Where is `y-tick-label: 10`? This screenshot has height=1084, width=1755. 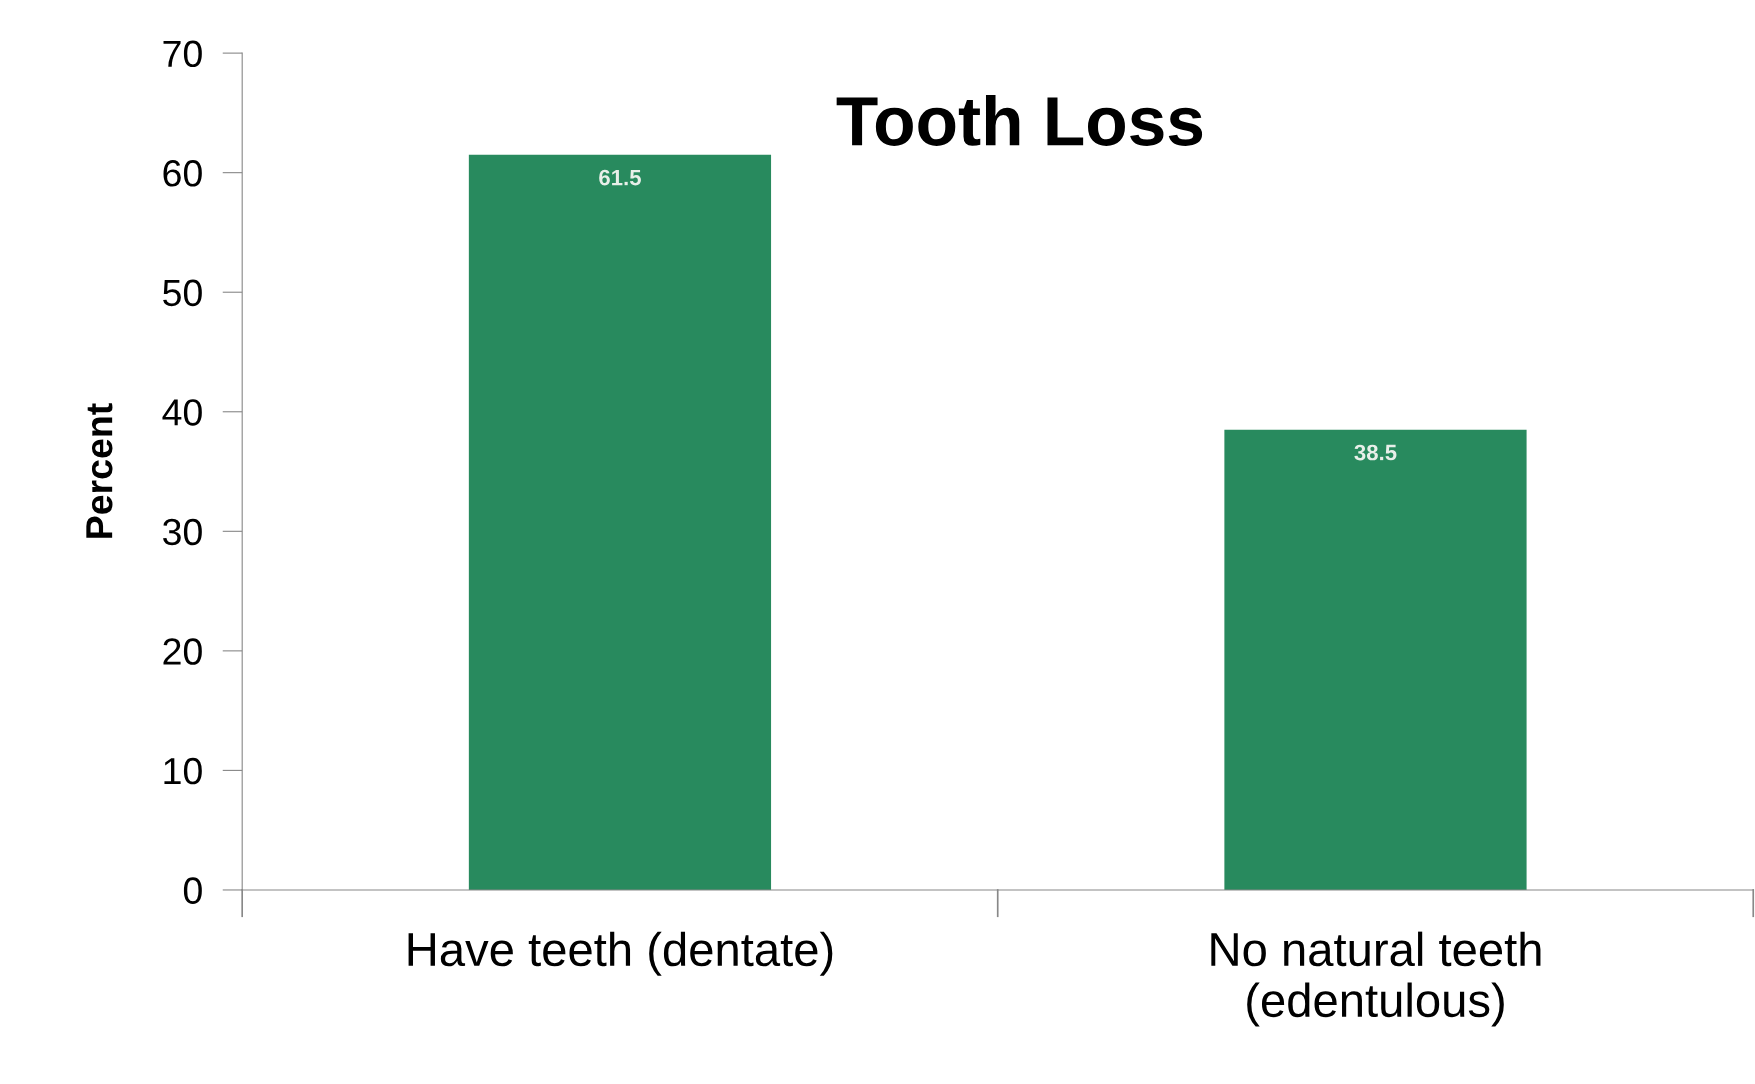 y-tick-label: 10 is located at coordinates (183, 771).